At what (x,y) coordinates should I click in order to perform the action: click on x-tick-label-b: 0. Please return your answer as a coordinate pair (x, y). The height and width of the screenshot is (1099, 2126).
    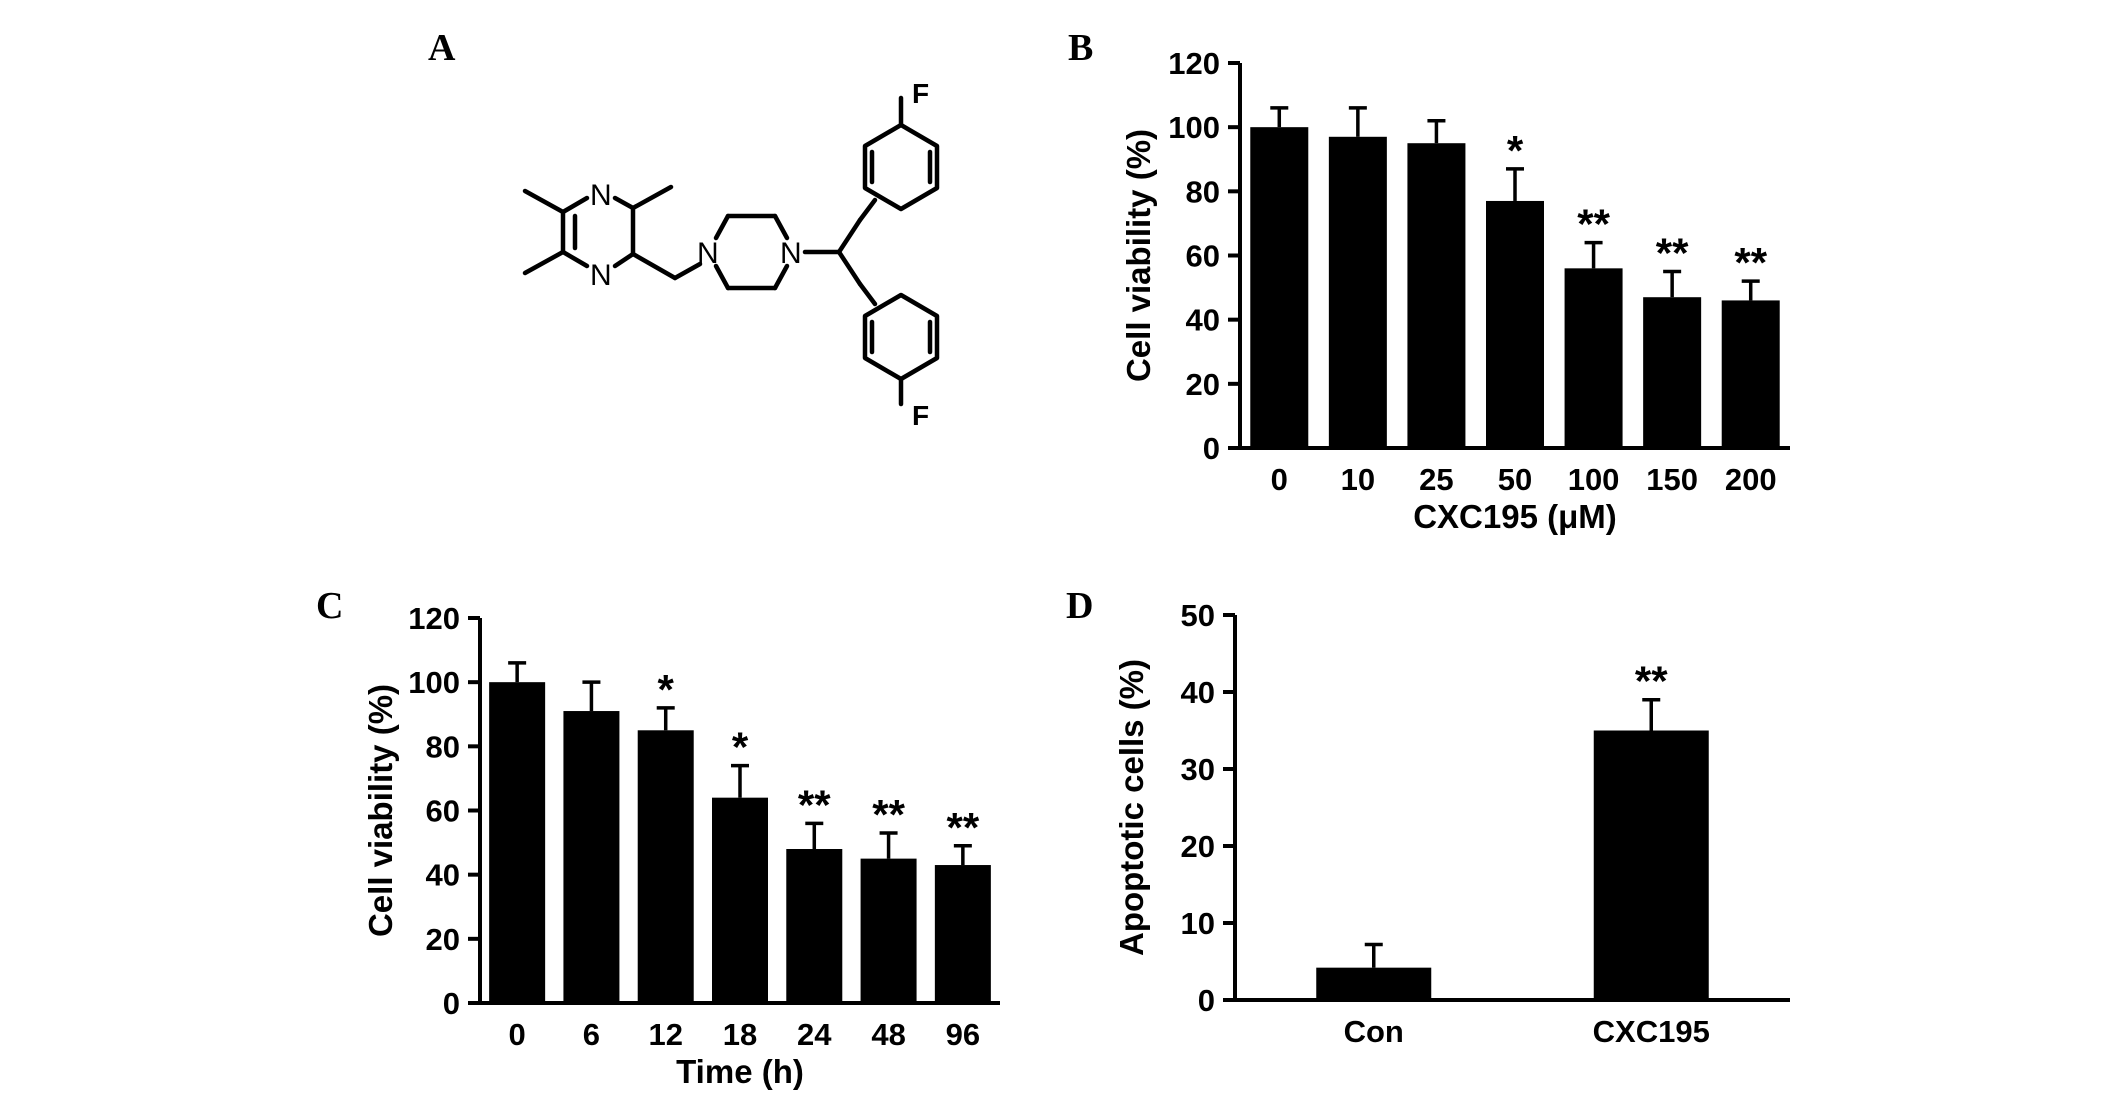
    Looking at the image, I should click on (1279, 479).